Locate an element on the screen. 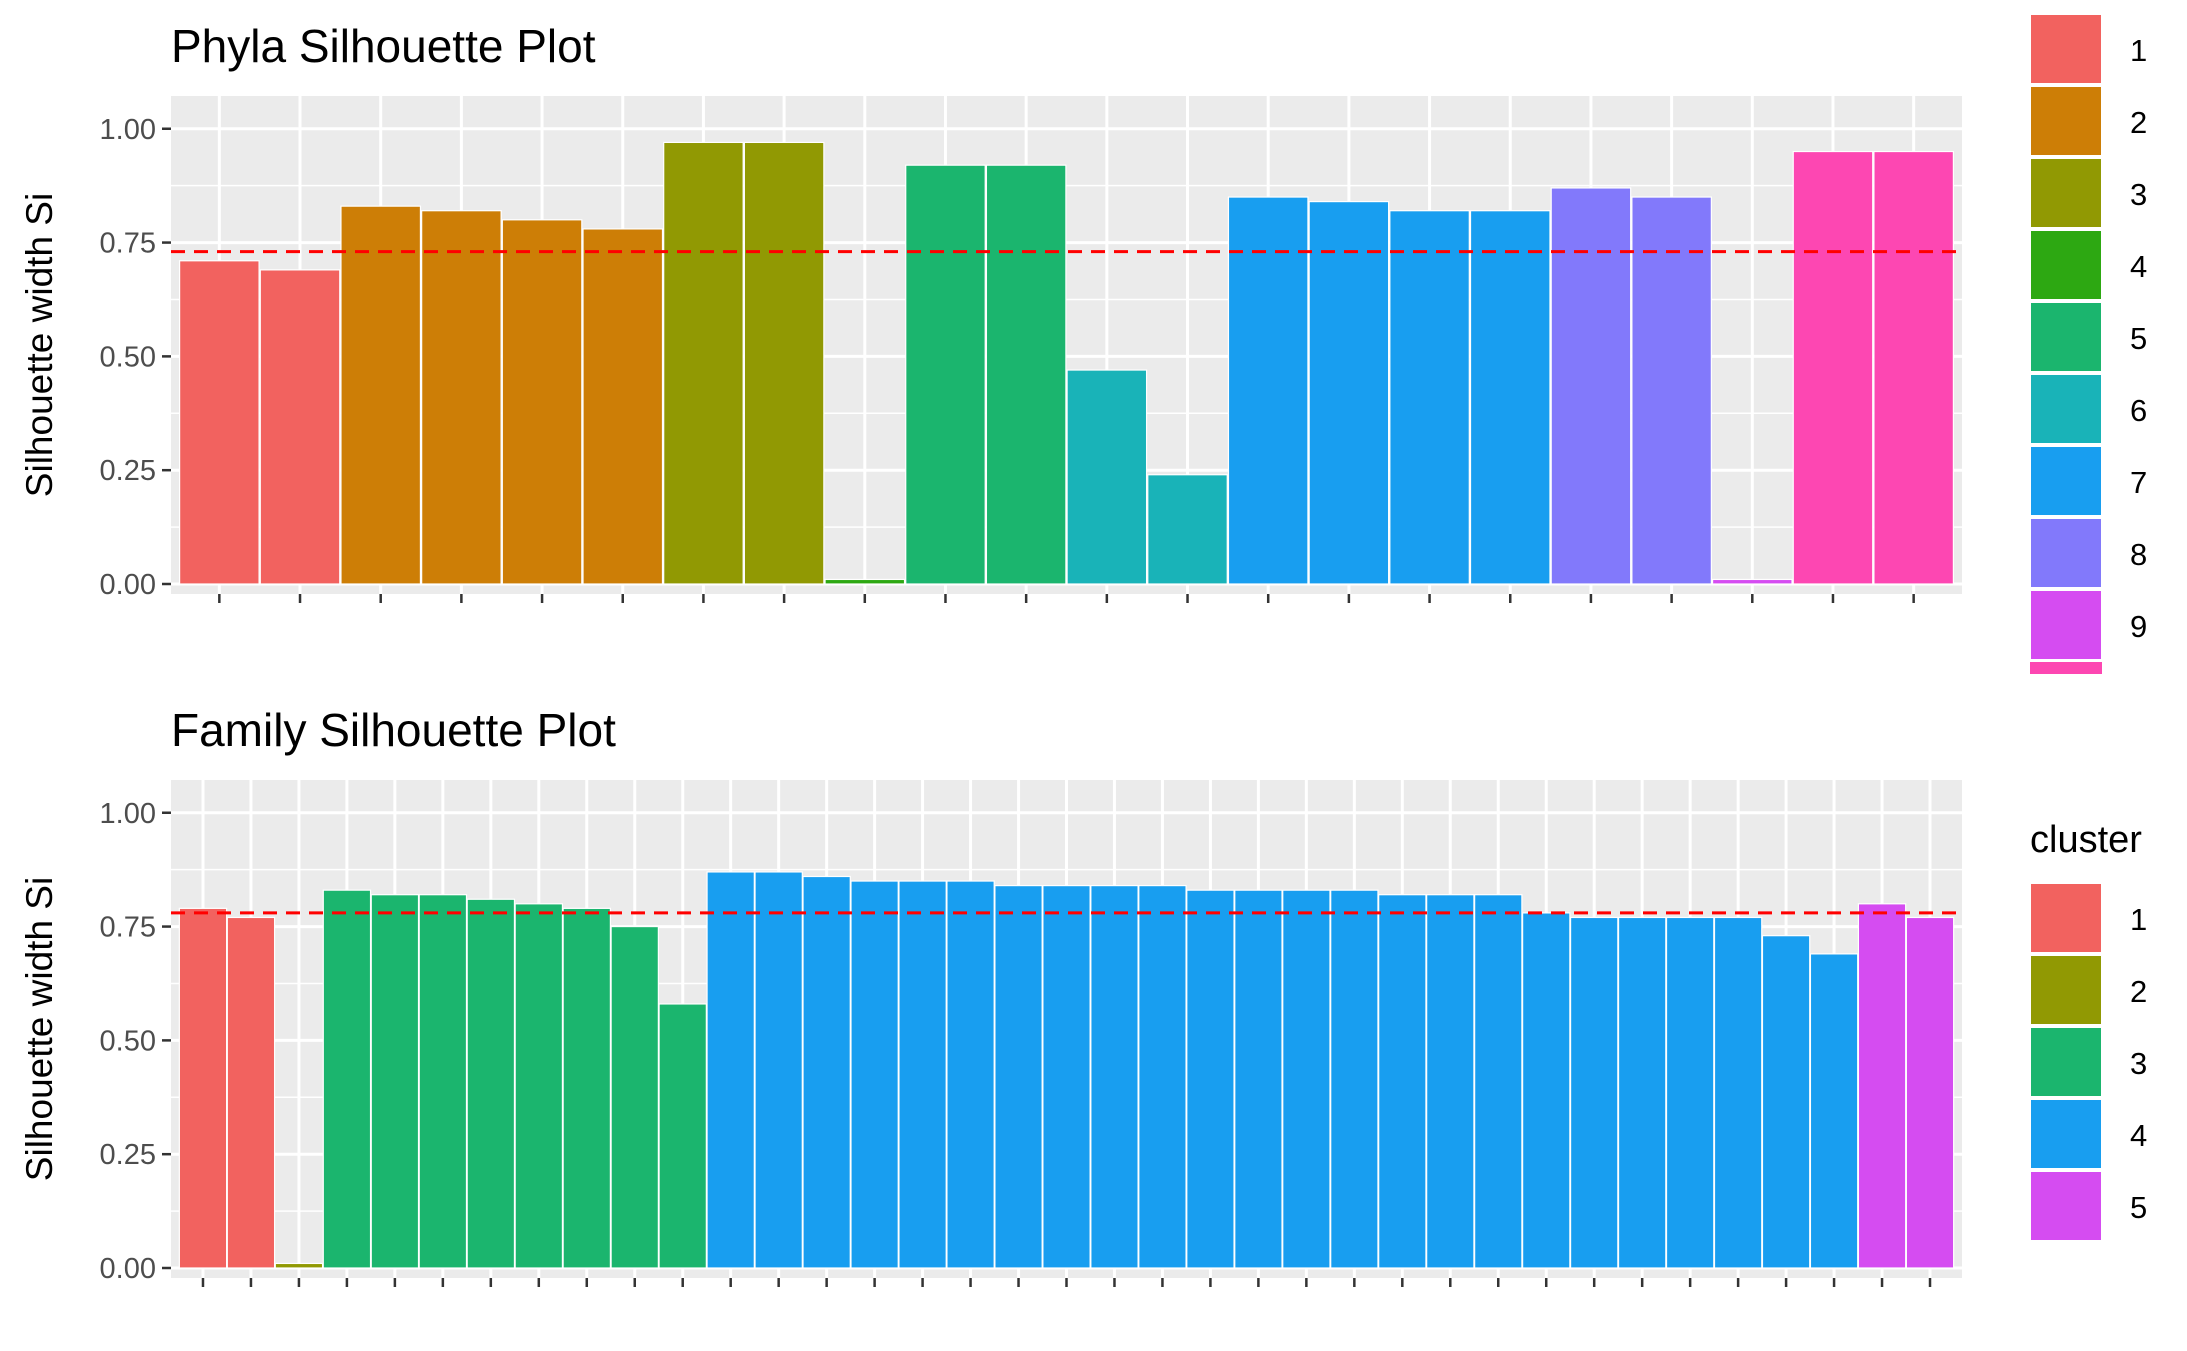 The image size is (2187, 1351). chart-title: Phyla Silhouette Plot is located at coordinates (383, 46).